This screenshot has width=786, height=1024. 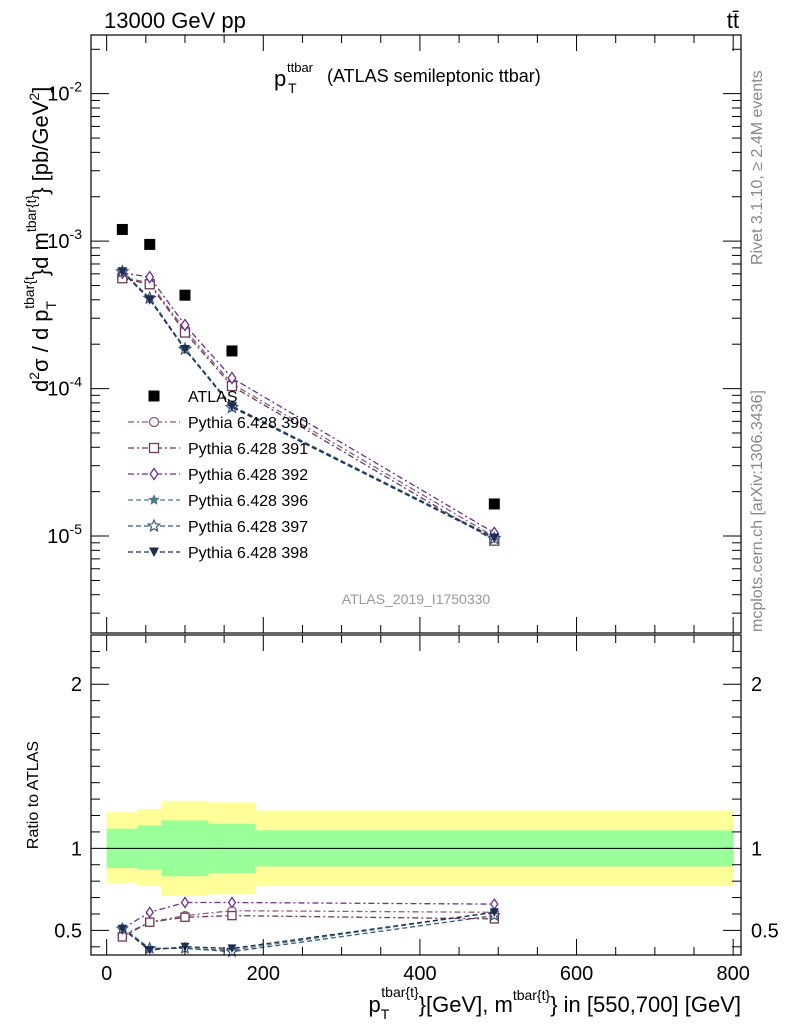 What do you see at coordinates (213, 397) in the screenshot?
I see `legend-label: ATLAS` at bounding box center [213, 397].